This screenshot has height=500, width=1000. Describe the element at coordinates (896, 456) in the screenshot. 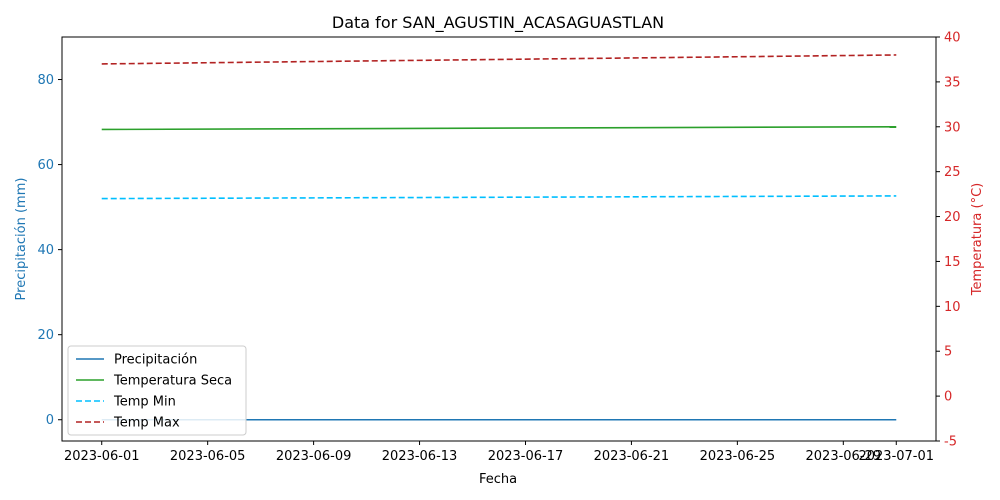

I see `x-tick-label: 2023-07-01` at that location.